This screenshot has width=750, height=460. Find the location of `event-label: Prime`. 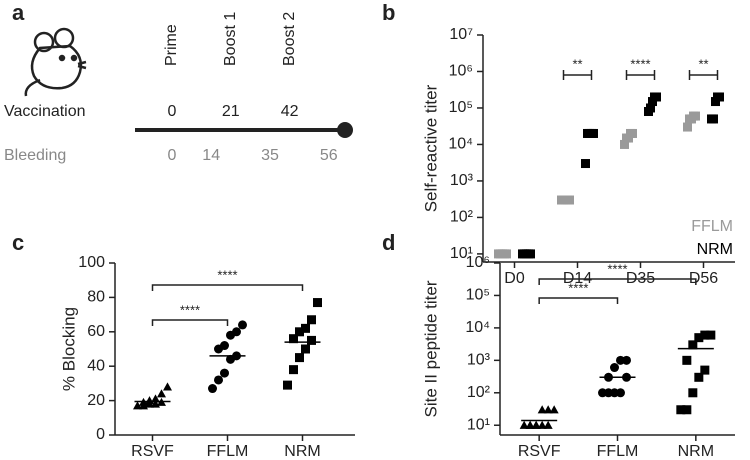

event-label: Prime is located at coordinates (171, 45).